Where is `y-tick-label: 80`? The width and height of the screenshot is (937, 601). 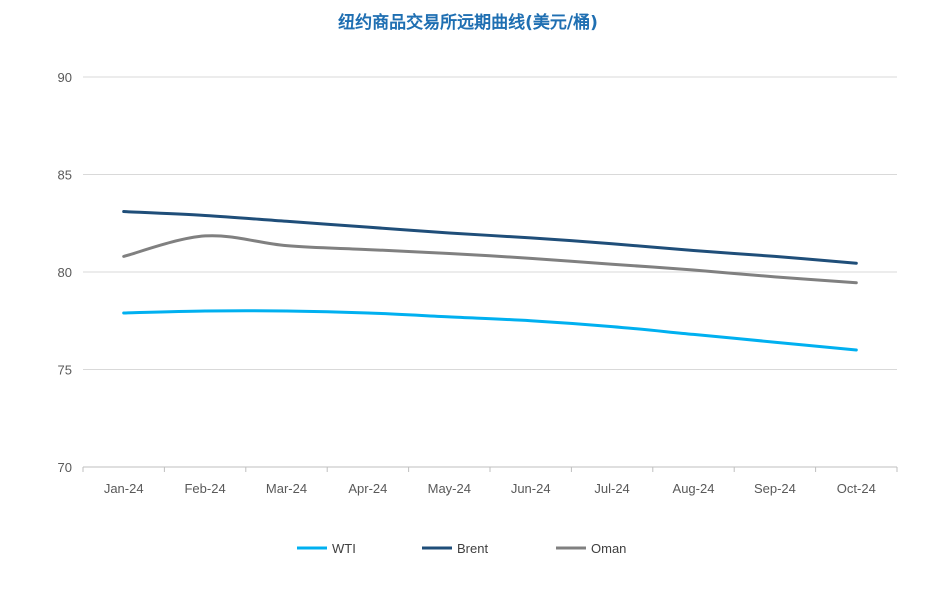
y-tick-label: 80 is located at coordinates (65, 272).